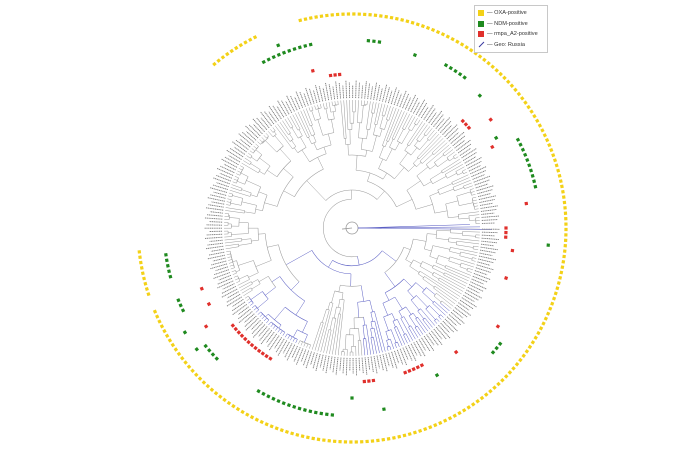 The height and width of the screenshot is (466, 700). I want to click on legend-label-rmpa: — rmpa_A2-positive, so click(512, 34).